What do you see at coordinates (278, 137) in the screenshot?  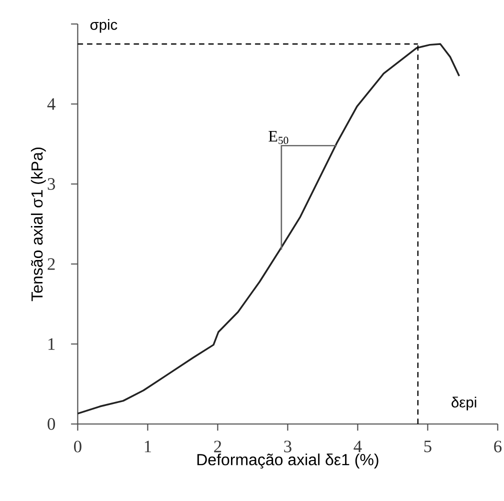 I see `annotation: E$_{50}$` at bounding box center [278, 137].